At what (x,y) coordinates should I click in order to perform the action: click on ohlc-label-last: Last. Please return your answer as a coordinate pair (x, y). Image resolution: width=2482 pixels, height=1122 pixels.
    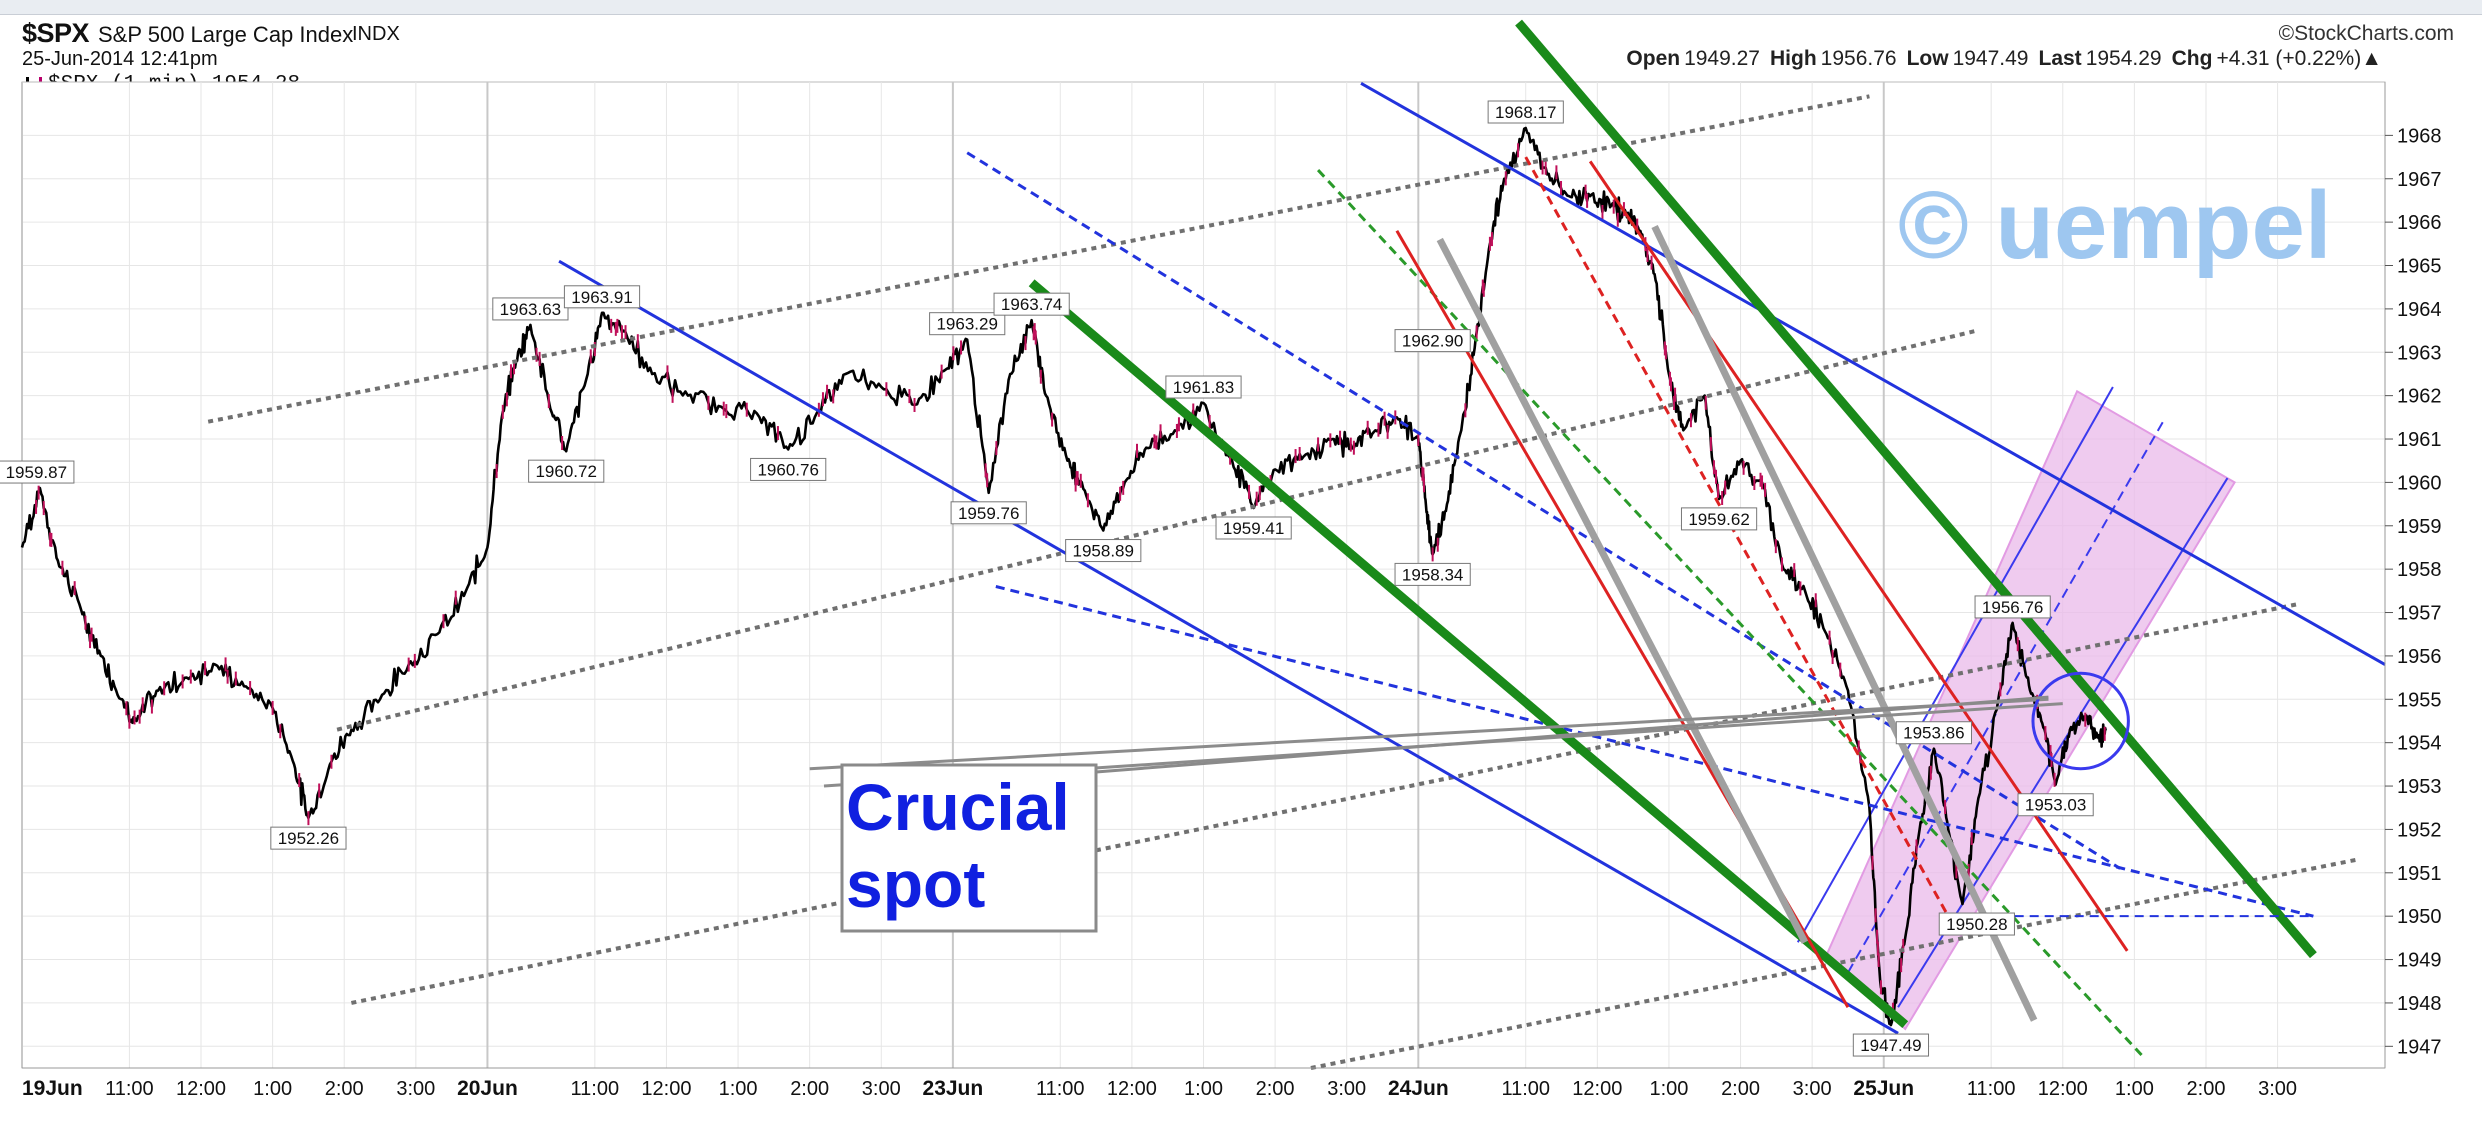
    Looking at the image, I should click on (2060, 58).